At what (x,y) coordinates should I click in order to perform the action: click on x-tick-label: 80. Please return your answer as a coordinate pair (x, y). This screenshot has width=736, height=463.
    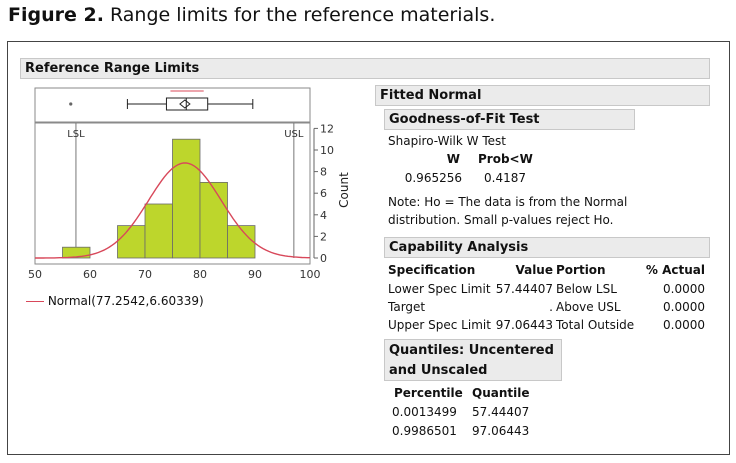
    Looking at the image, I should click on (200, 274).